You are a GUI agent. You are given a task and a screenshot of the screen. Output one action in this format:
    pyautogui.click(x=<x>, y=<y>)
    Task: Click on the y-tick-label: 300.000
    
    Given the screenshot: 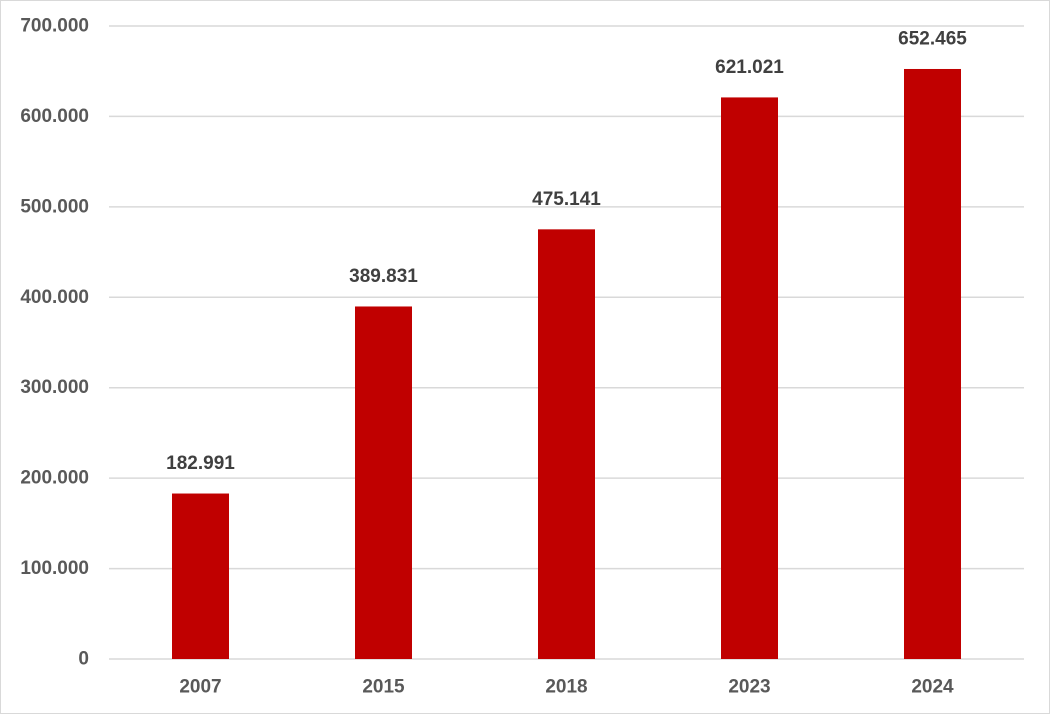 What is the action you would take?
    pyautogui.click(x=54, y=387)
    